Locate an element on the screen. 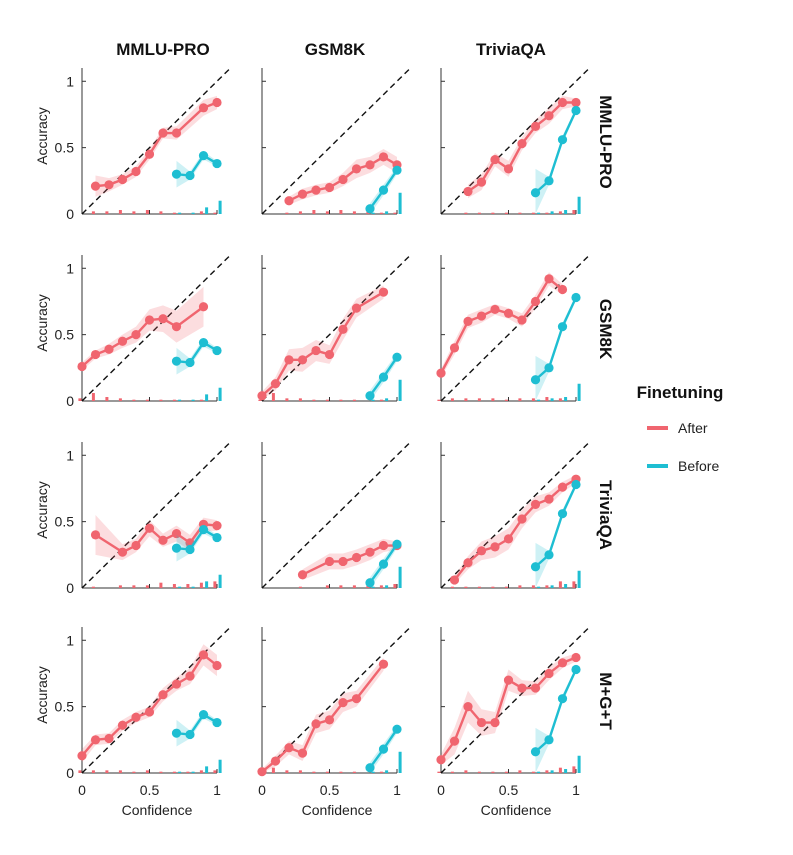 Image resolution: width=793 pixels, height=855 pixels. panel-r3-c1: 0 0.5 1 Confidence is located at coordinates (334, 722).